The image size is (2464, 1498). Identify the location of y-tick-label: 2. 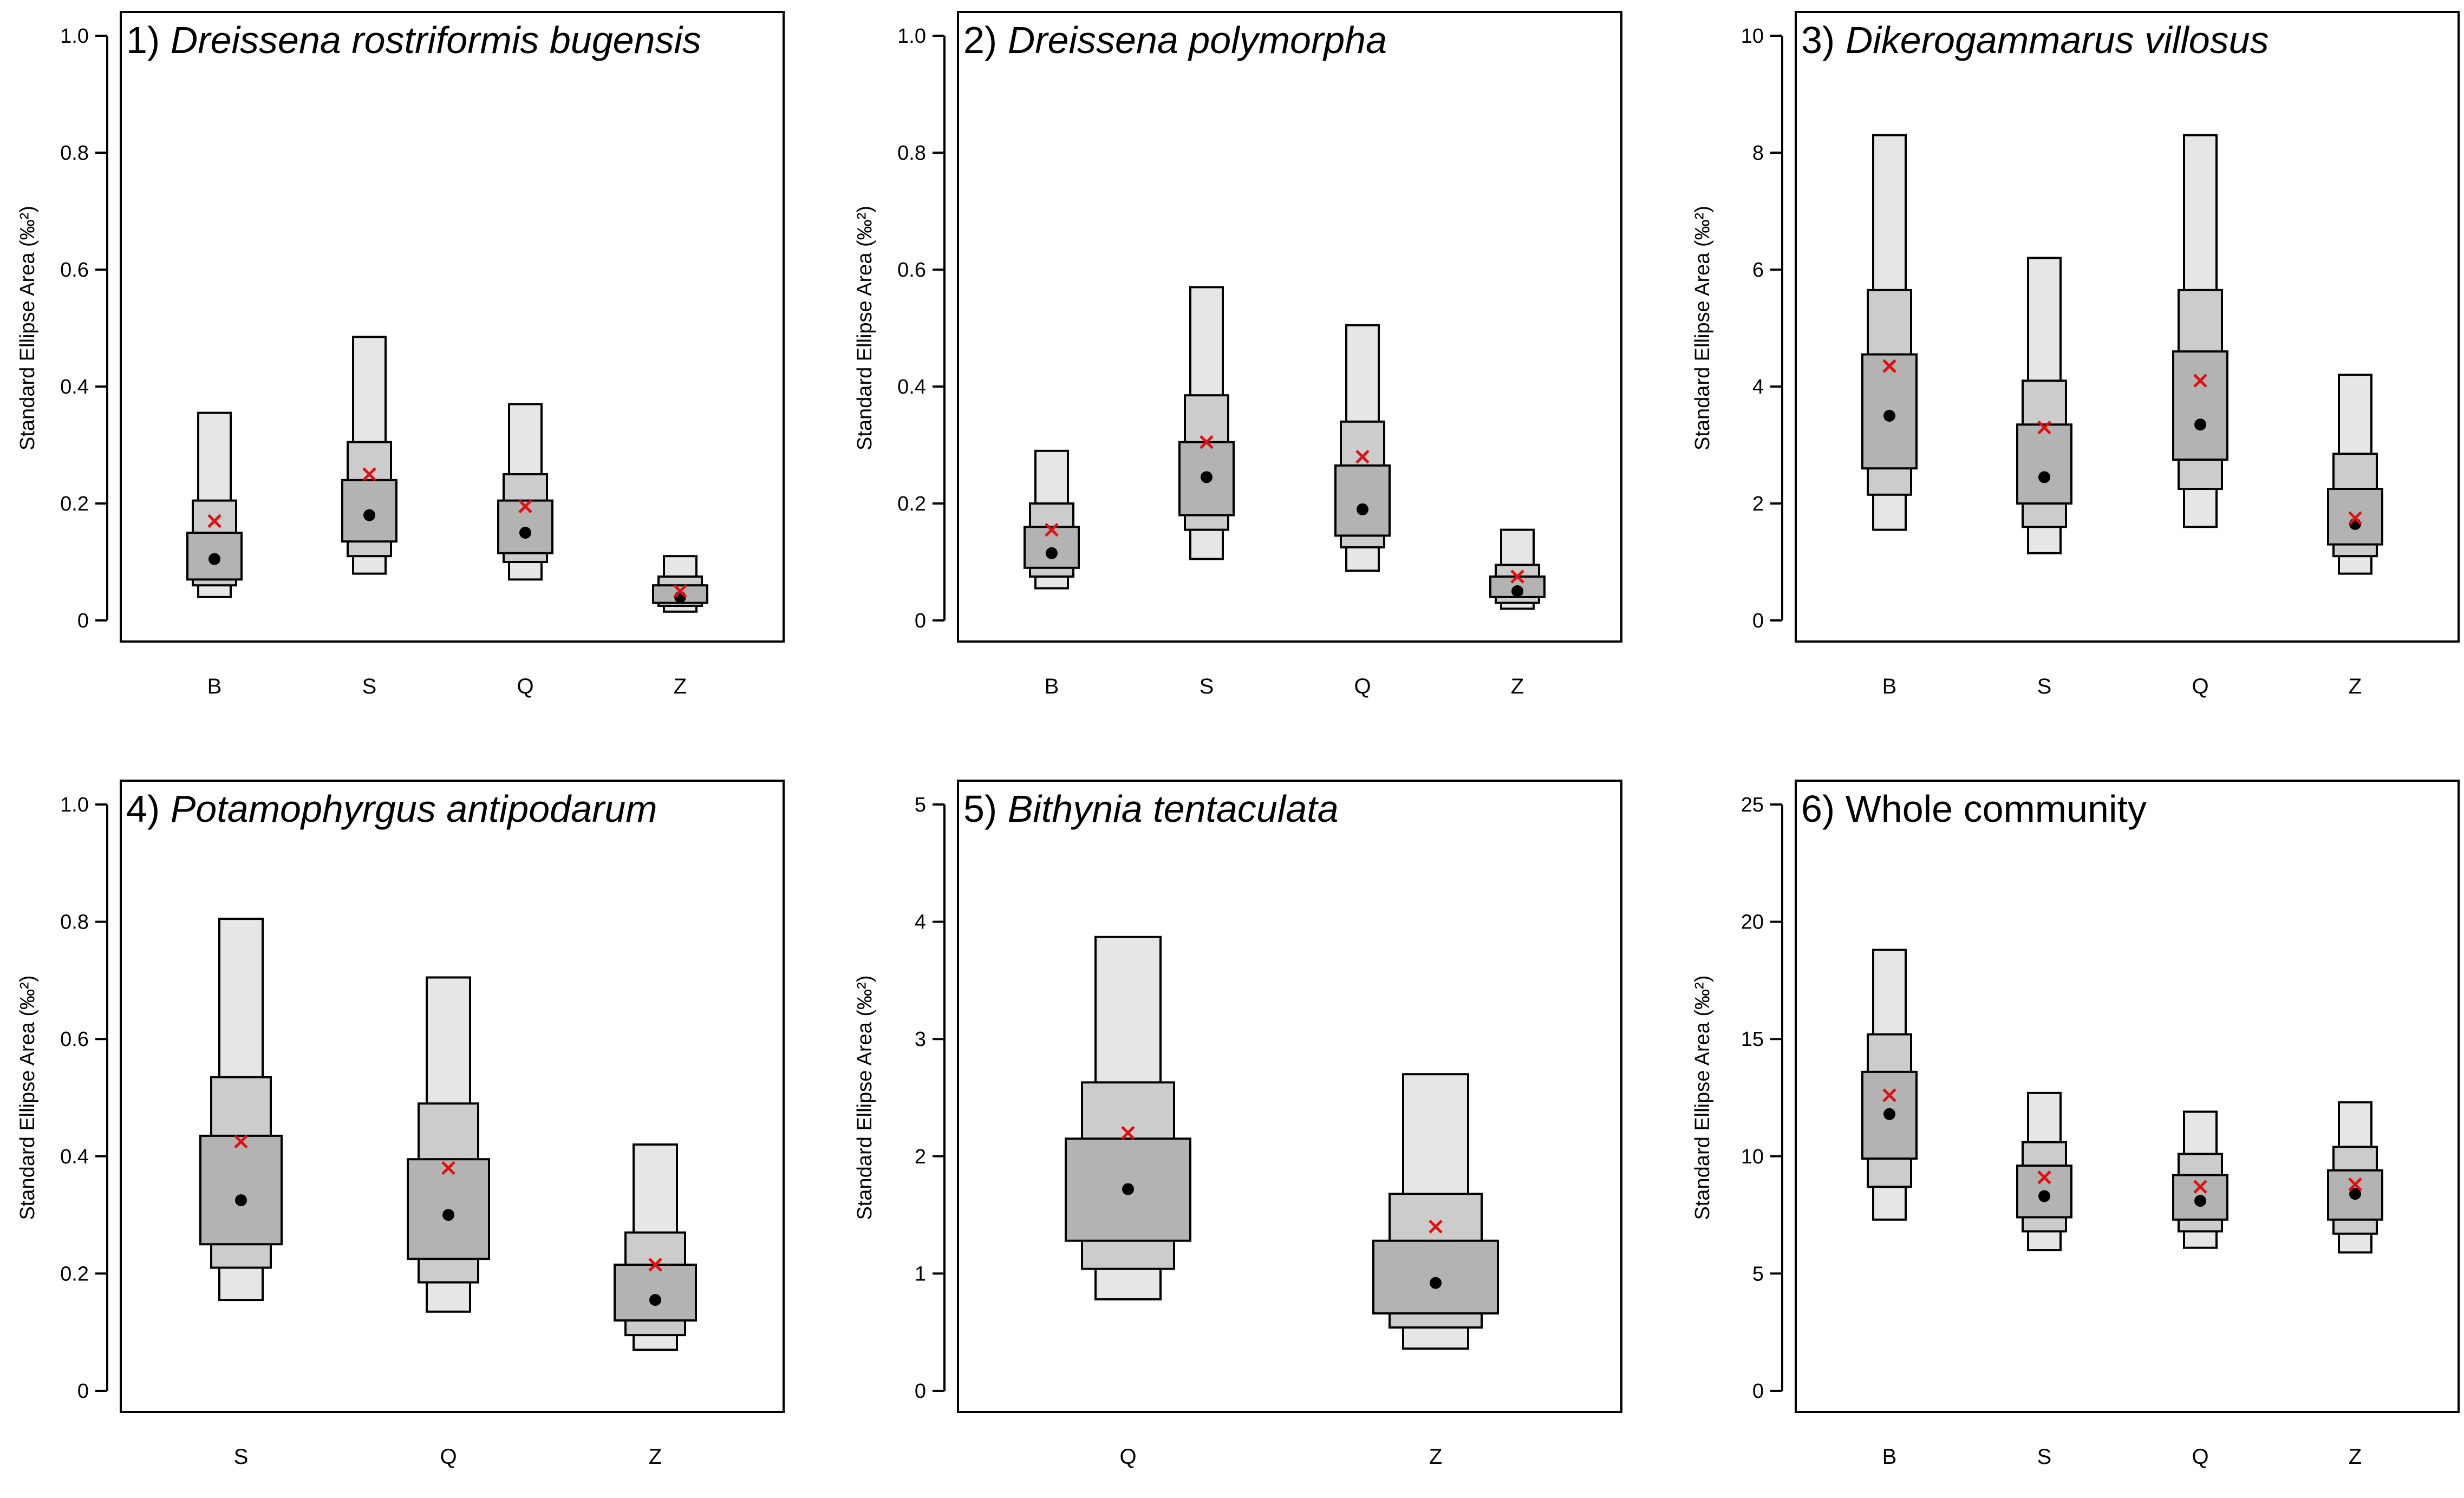
(921, 1157).